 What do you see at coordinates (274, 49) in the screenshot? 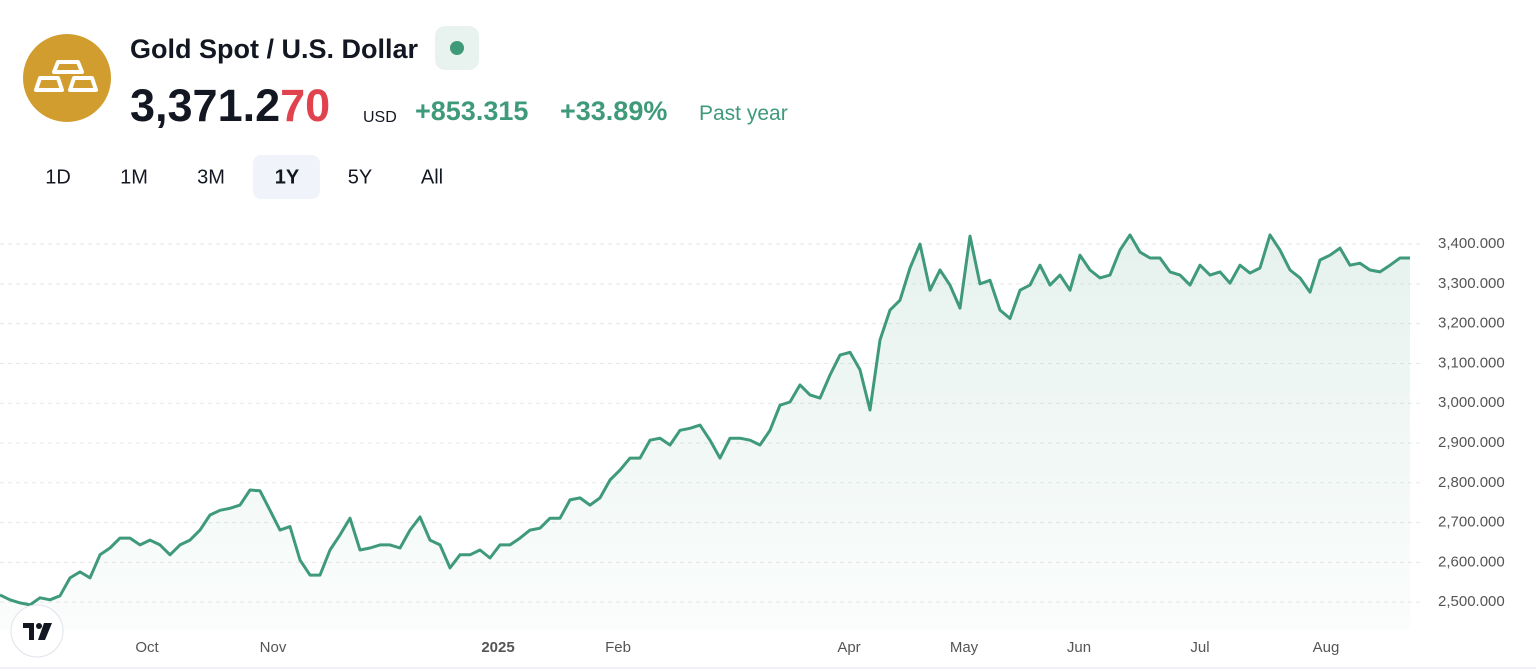
I see `title: Gold Spot / U.S. Dollar` at bounding box center [274, 49].